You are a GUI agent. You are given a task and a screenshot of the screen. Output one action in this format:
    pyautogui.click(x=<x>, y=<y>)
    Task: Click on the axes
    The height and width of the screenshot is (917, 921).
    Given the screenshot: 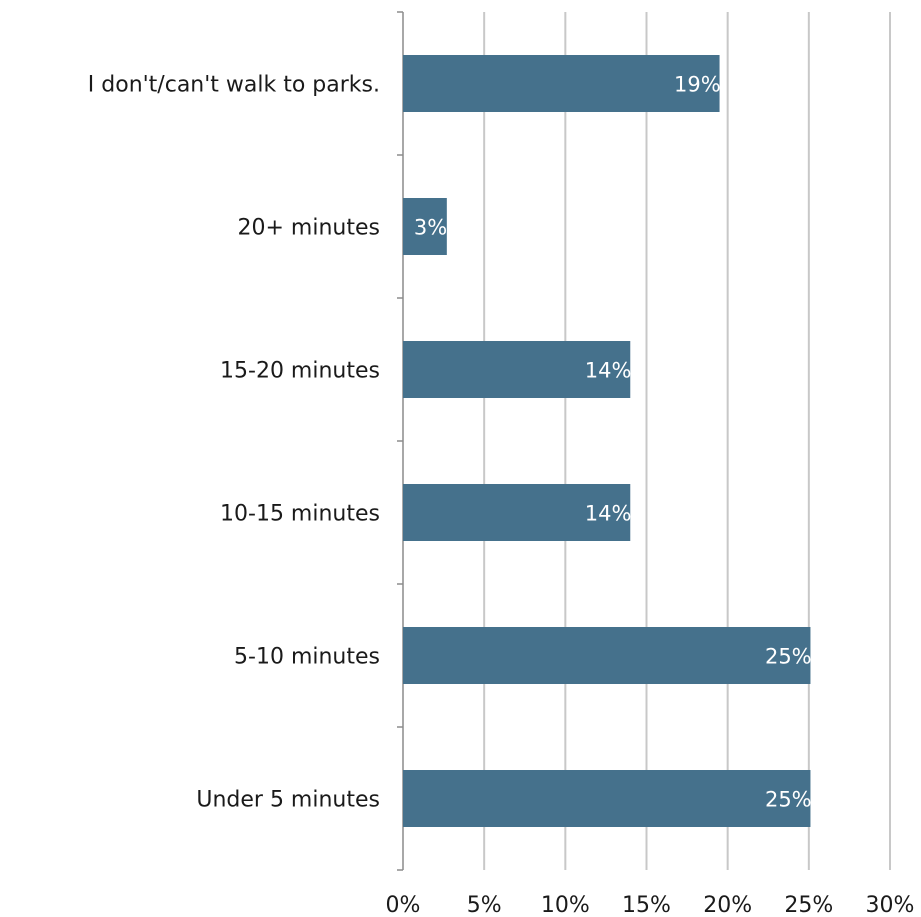 What is the action you would take?
    pyautogui.click(x=400, y=441)
    